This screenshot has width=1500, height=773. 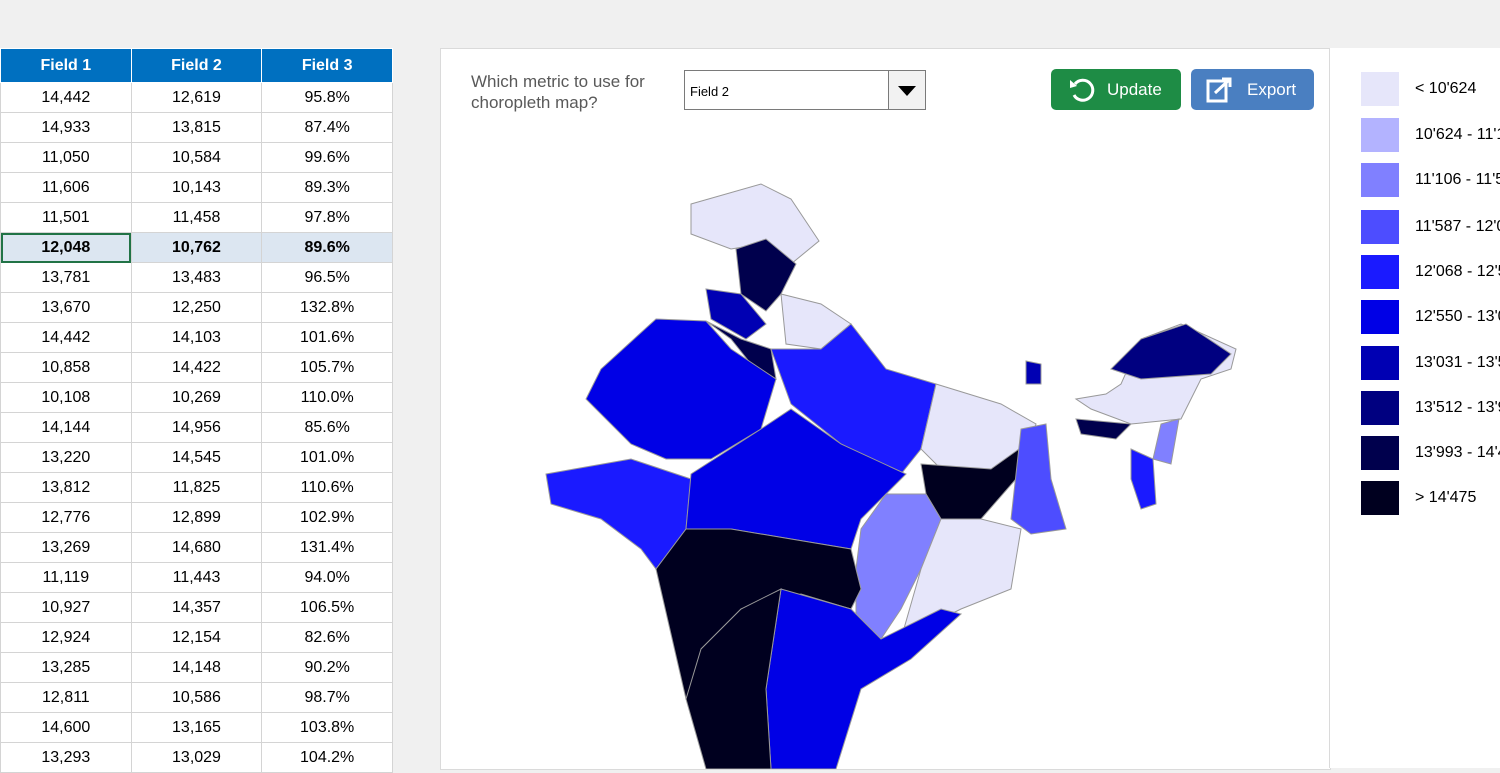 I want to click on table-cell: 11,443, so click(x=196, y=577).